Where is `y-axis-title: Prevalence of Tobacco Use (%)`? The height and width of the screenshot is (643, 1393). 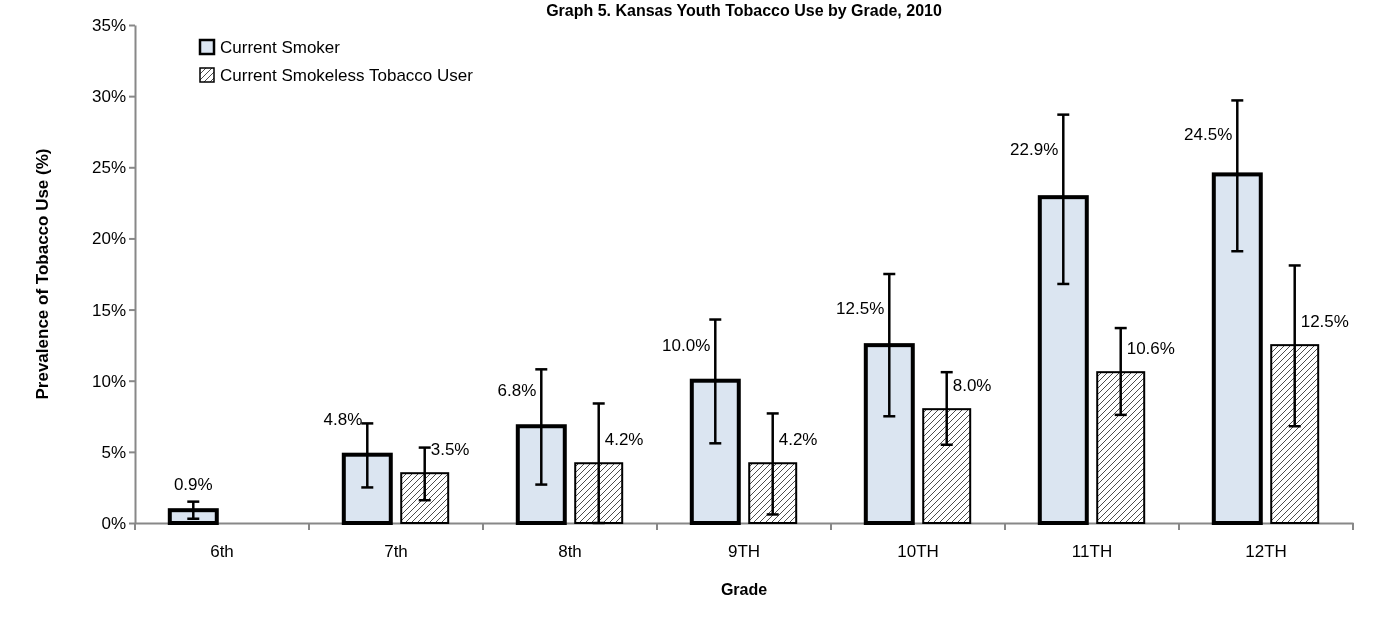 y-axis-title: Prevalence of Tobacco Use (%) is located at coordinates (42, 274).